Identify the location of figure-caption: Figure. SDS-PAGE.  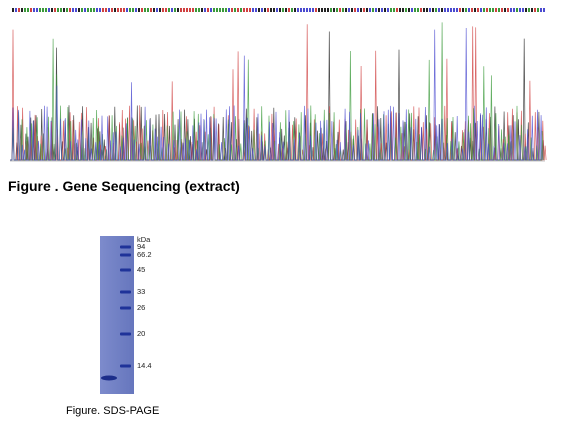
(113, 411).